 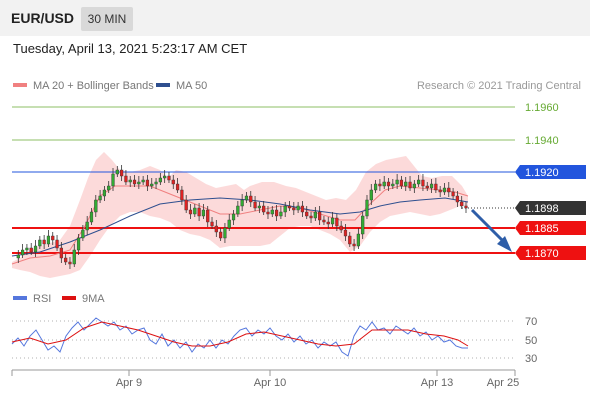 I want to click on legend-rsi: RSI, so click(x=32, y=299).